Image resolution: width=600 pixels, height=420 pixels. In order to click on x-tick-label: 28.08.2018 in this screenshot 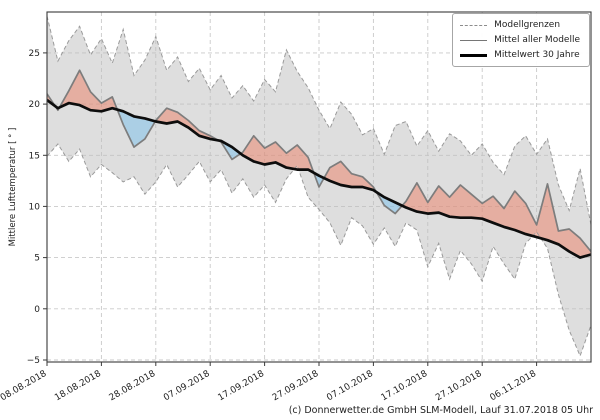, I will do `click(133, 386)`.